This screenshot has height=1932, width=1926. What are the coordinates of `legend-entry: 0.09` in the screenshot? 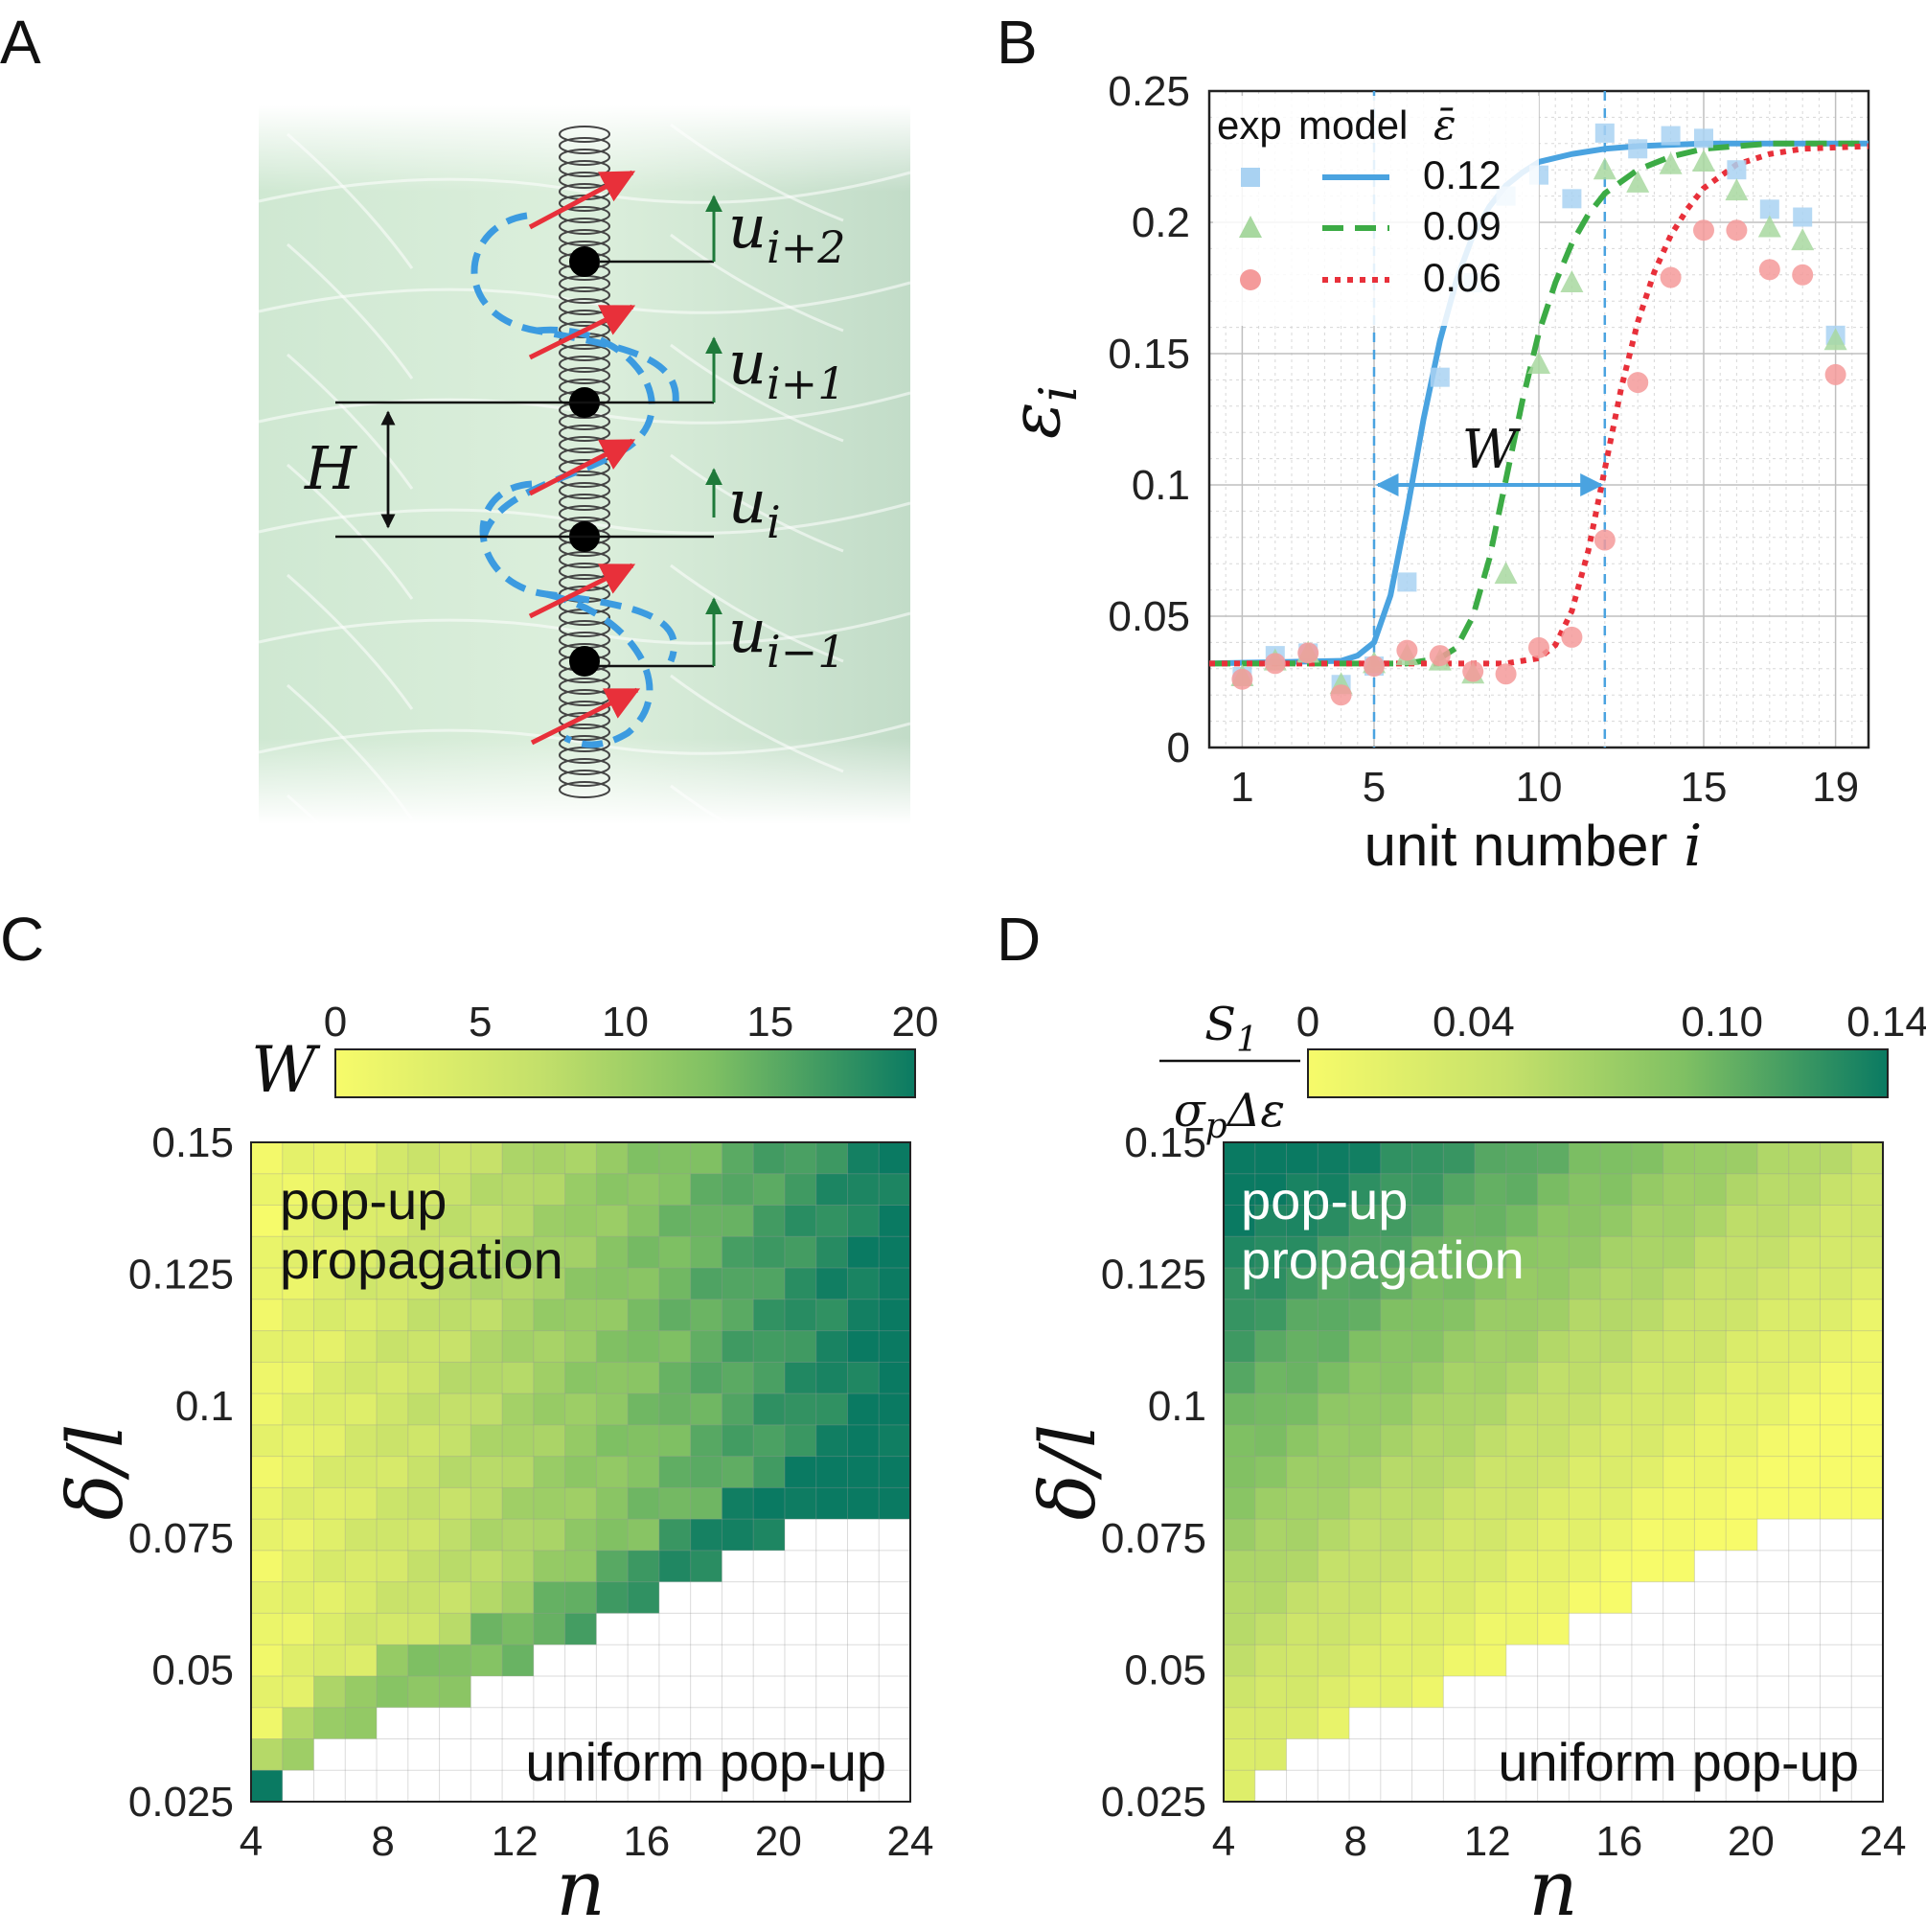 It's located at (1462, 225).